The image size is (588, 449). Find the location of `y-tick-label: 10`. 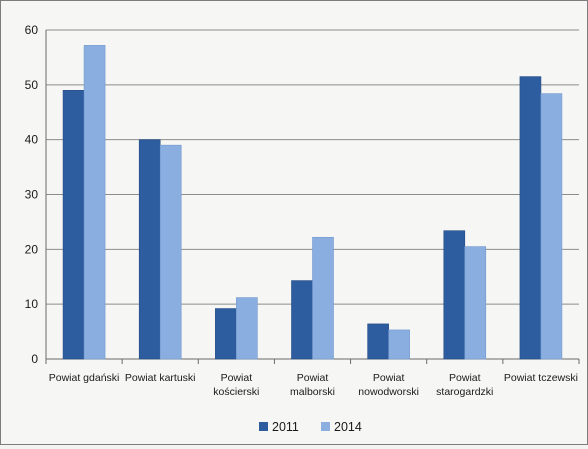

y-tick-label: 10 is located at coordinates (32, 304).